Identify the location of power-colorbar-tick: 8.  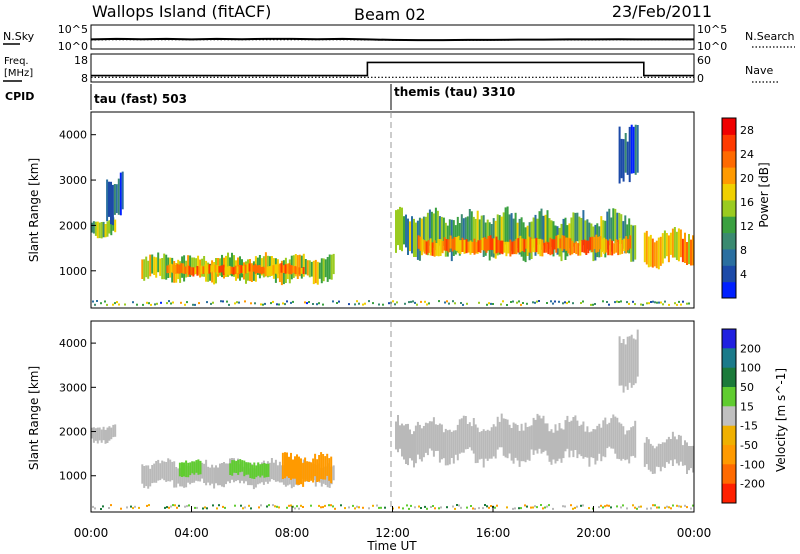
(743, 250).